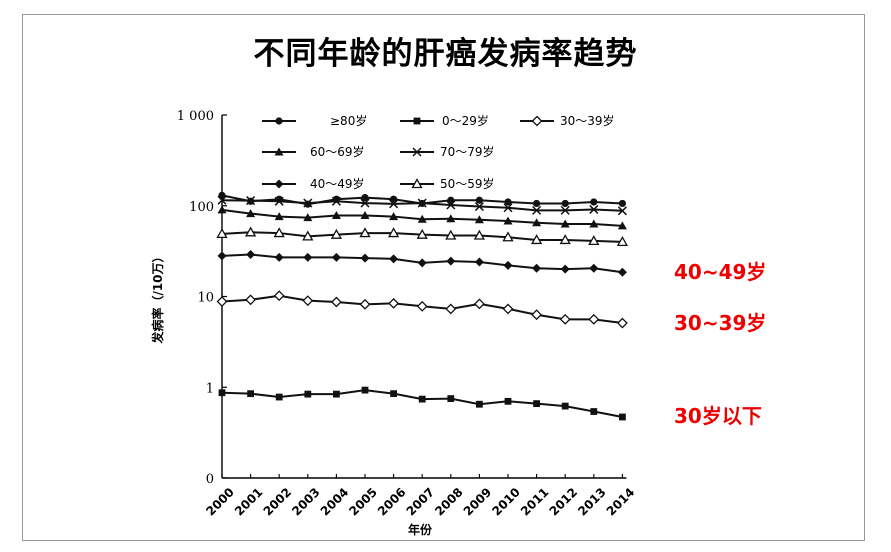  I want to click on x-tick-label: 2012, so click(564, 502).